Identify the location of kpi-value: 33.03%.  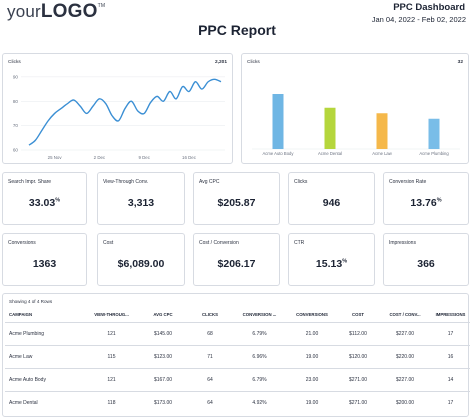
(44, 203).